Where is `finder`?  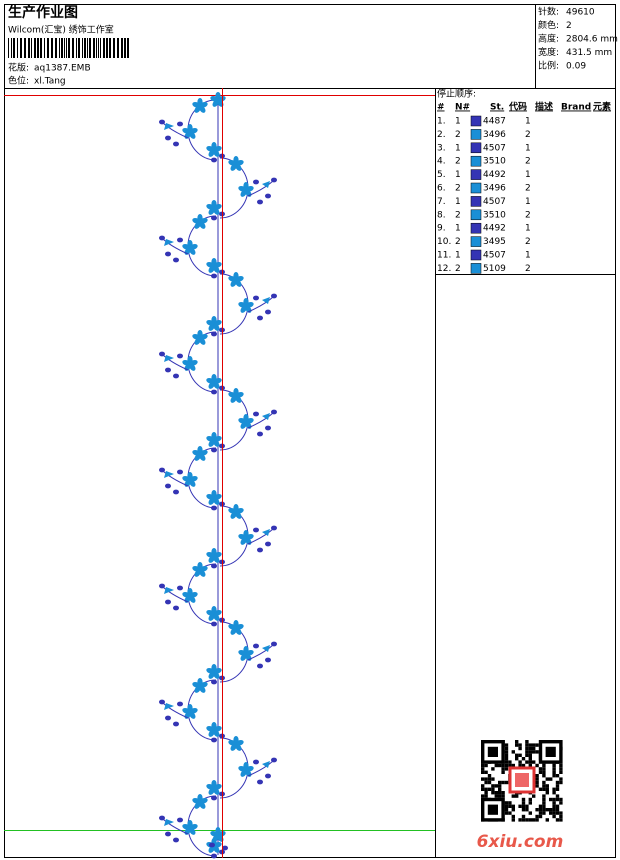 finder is located at coordinates (550, 751).